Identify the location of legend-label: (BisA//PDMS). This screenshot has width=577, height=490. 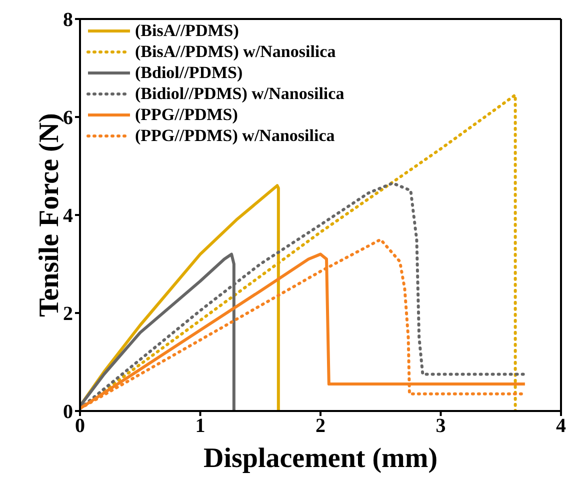
(187, 30).